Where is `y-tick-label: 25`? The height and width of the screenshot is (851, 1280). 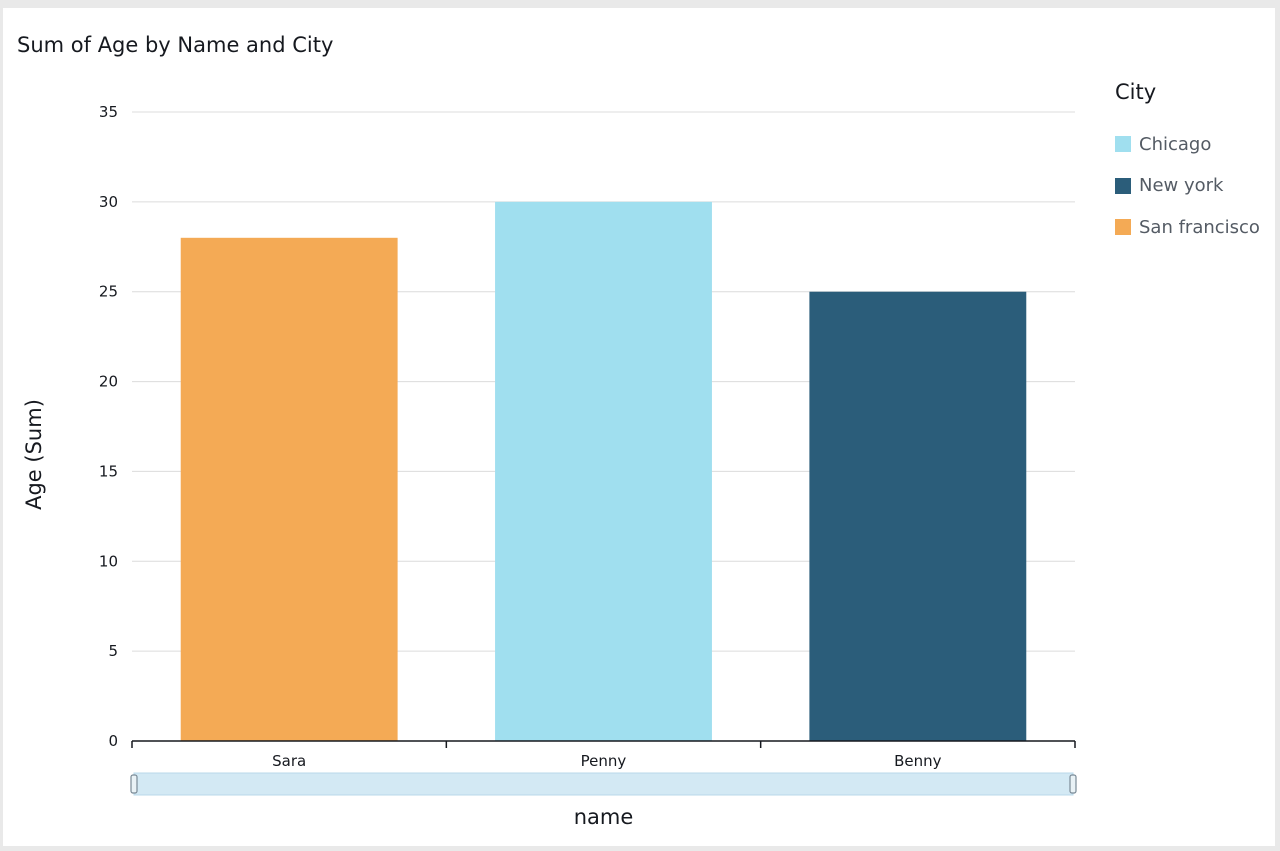
y-tick-label: 25 is located at coordinates (108, 292).